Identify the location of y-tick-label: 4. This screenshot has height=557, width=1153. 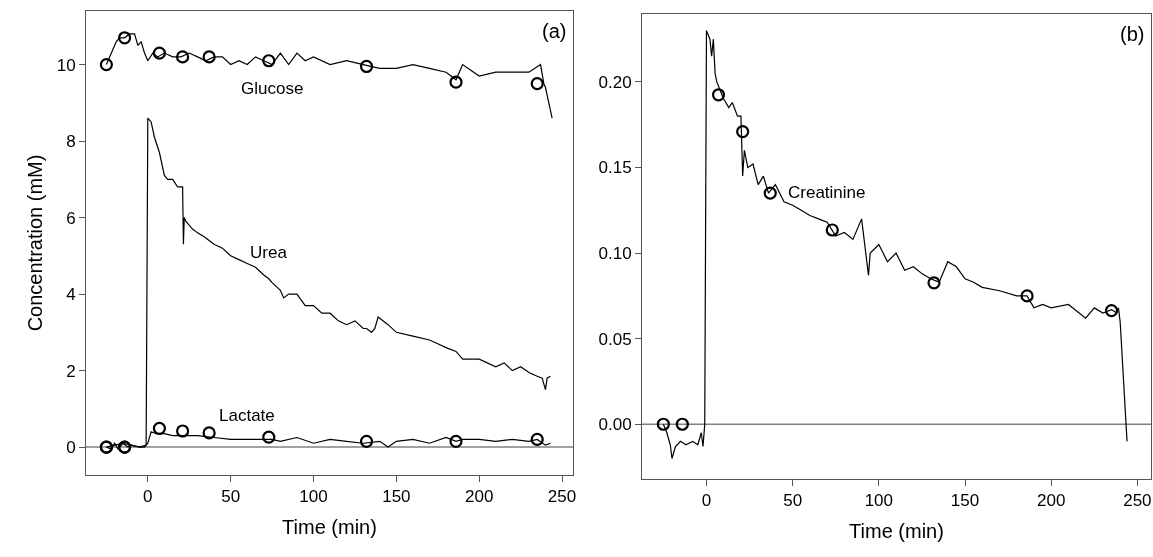
(71, 295).